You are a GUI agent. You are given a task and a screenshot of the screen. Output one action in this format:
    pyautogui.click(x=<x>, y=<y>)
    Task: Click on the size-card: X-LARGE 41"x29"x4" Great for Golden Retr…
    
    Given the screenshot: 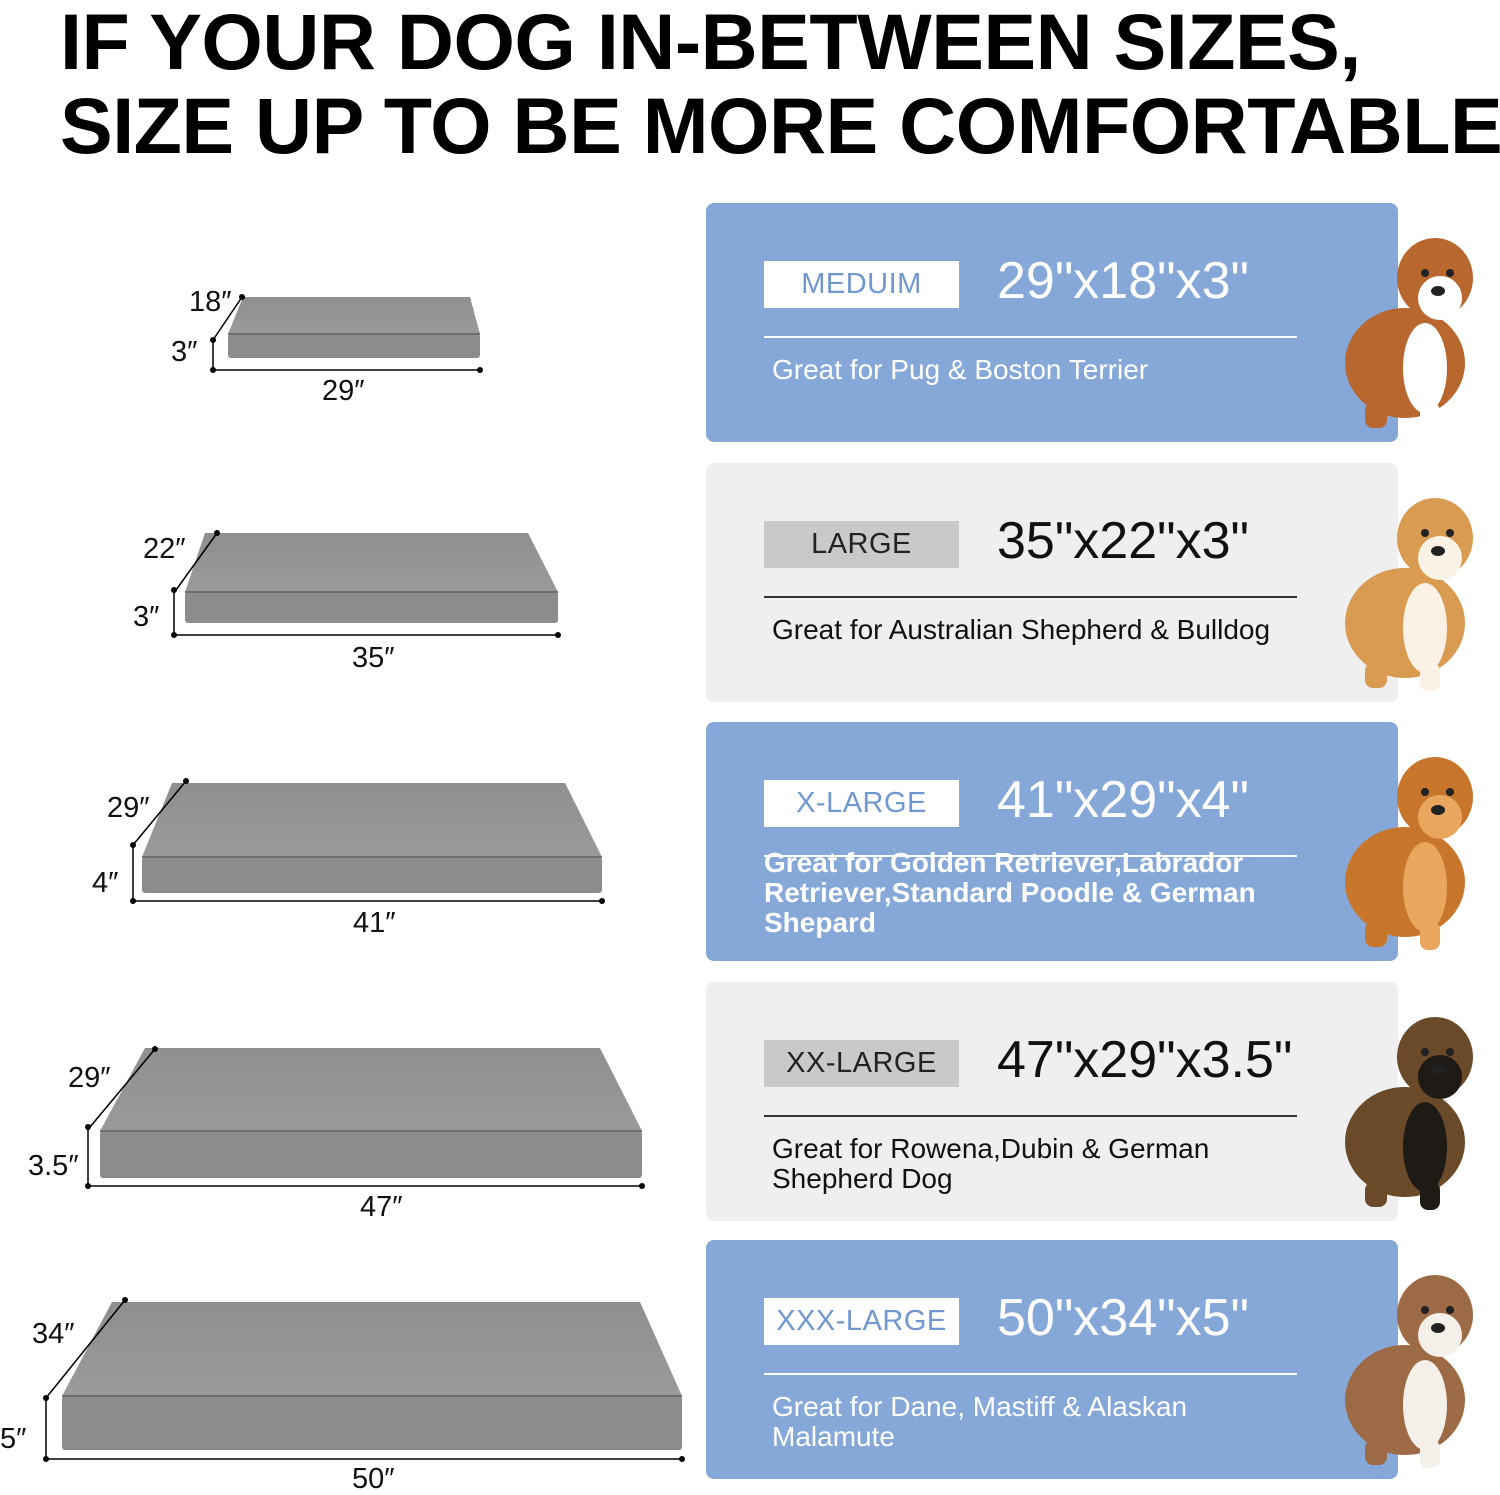 What is the action you would take?
    pyautogui.click(x=1052, y=841)
    